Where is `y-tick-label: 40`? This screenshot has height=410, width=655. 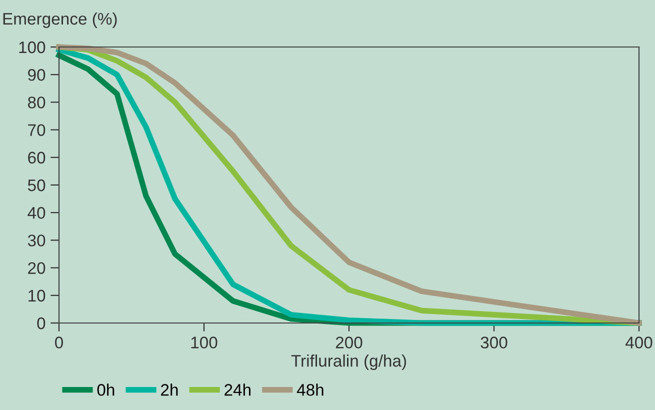
y-tick-label: 40 is located at coordinates (37, 213).